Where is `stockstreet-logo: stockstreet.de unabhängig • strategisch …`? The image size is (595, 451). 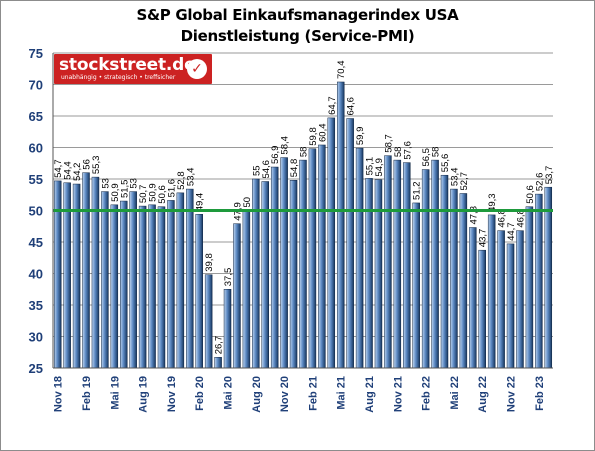 stockstreet-logo: stockstreet.de unabhängig • strategisch … is located at coordinates (133, 69).